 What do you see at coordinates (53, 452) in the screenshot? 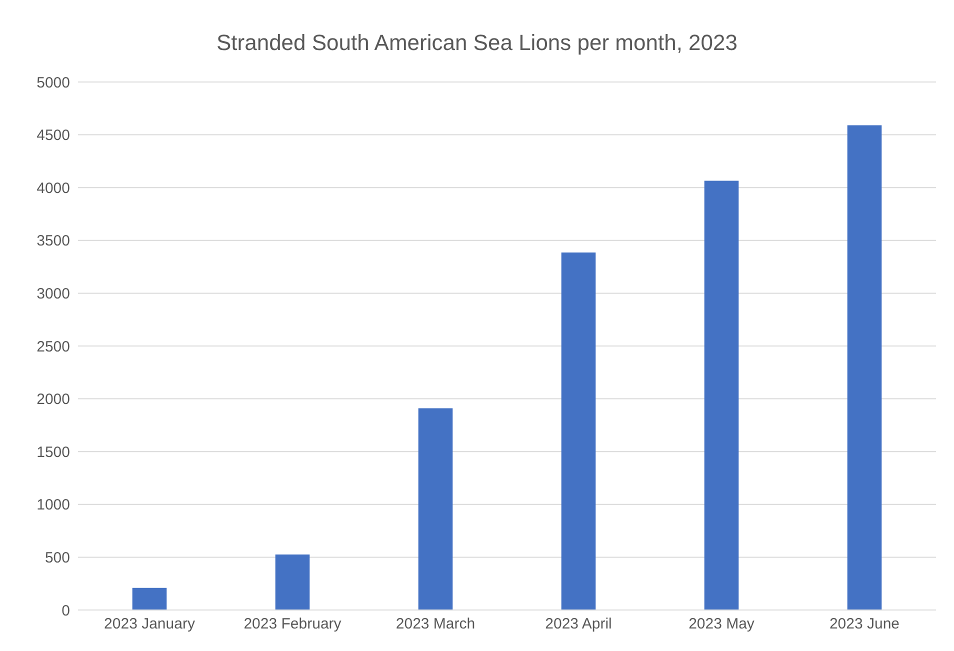
I see `y-tick-label: 1500` at bounding box center [53, 452].